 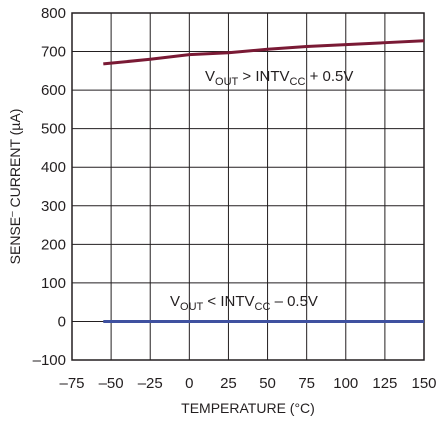 I want to click on x-tick-label-1: –50, so click(x=111, y=383).